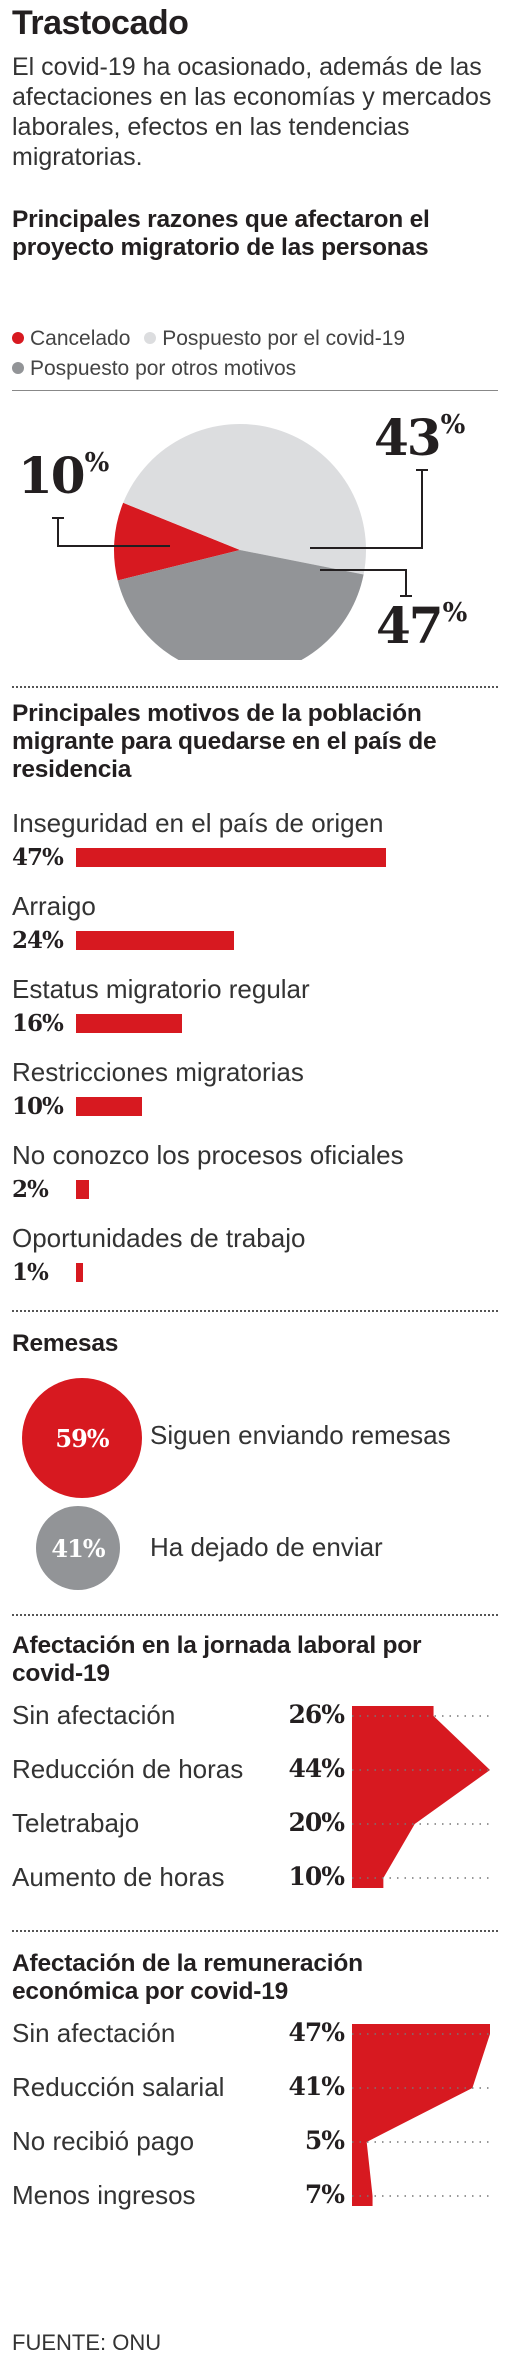 Image resolution: width=508 pixels, height=2362 pixels. Describe the element at coordinates (324, 2194) in the screenshot. I see `area-value-label: 7%` at that location.